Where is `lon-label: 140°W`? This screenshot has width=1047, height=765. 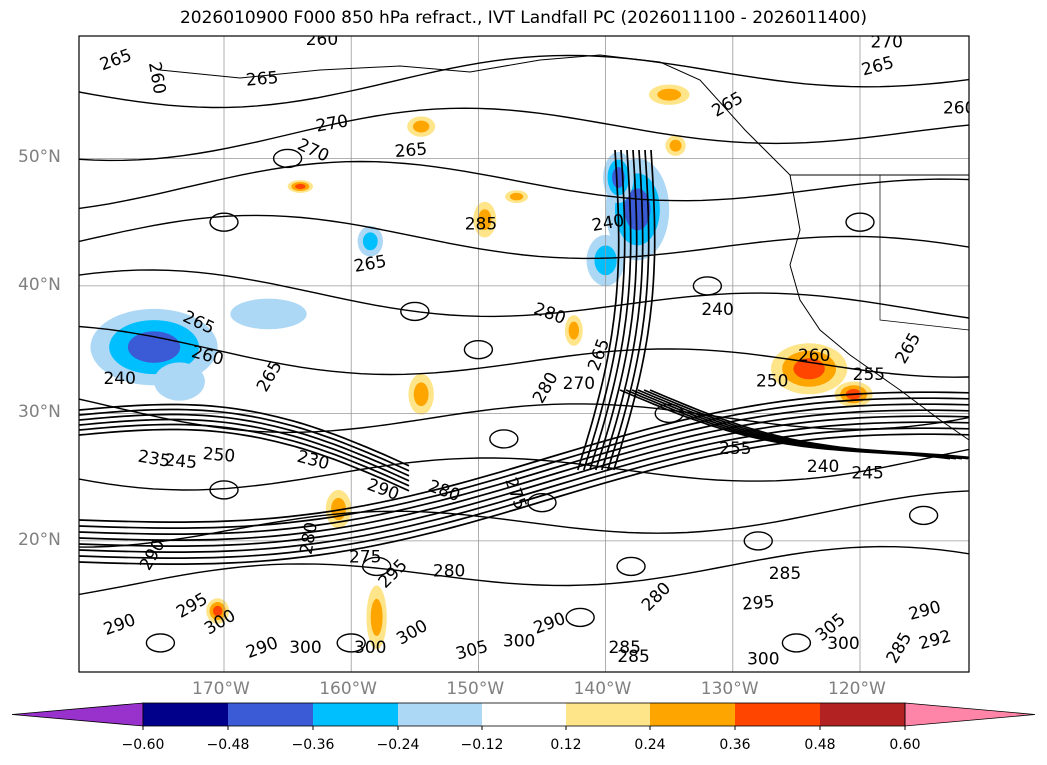
lon-label: 140°W is located at coordinates (602, 689).